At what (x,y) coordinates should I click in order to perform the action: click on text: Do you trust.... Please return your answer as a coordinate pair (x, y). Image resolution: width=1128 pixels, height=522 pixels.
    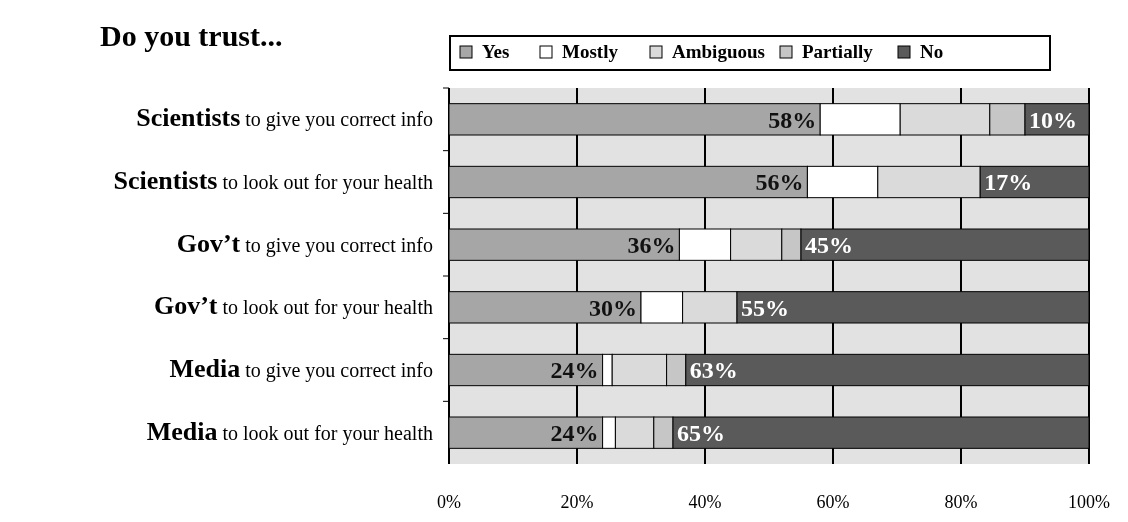
    Looking at the image, I should click on (191, 35).